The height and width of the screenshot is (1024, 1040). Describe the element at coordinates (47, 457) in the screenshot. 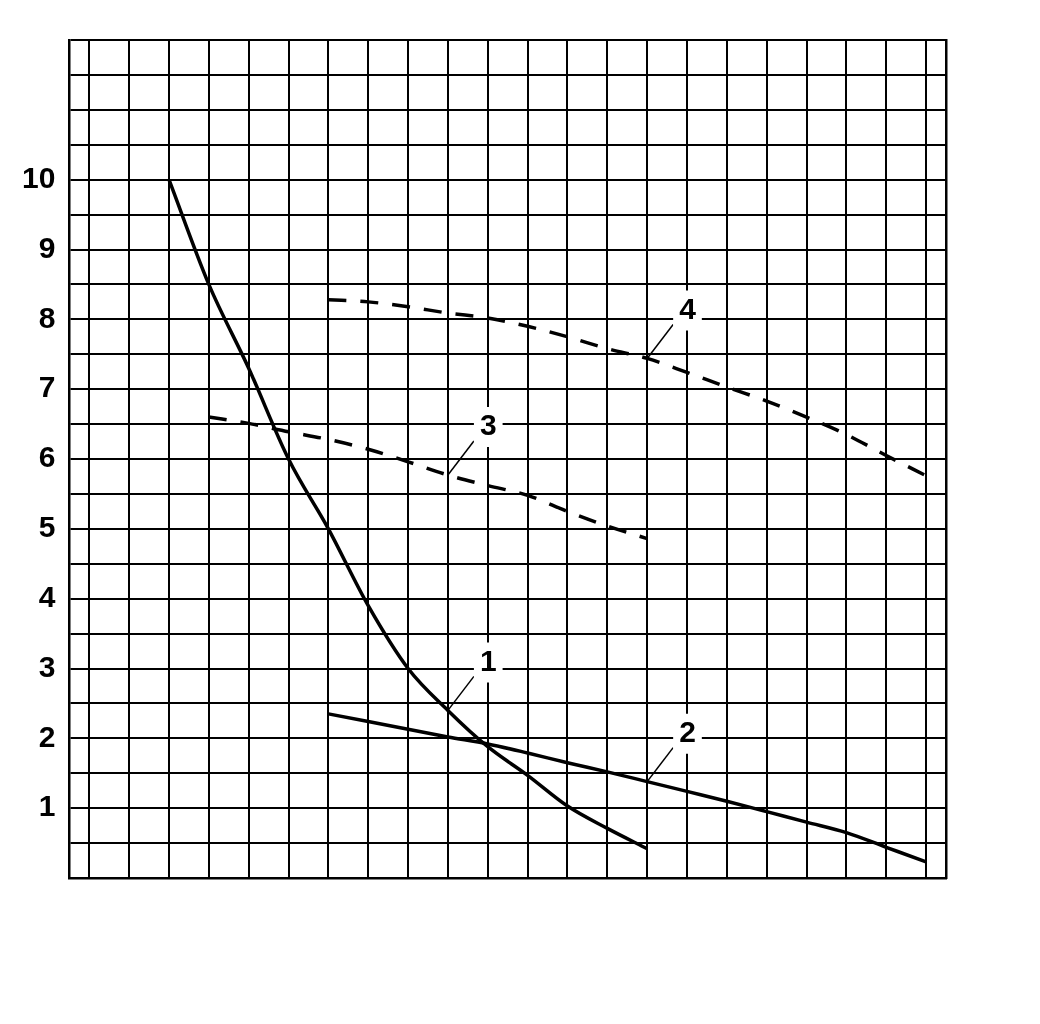

I see `y-tick-label: 6` at that location.